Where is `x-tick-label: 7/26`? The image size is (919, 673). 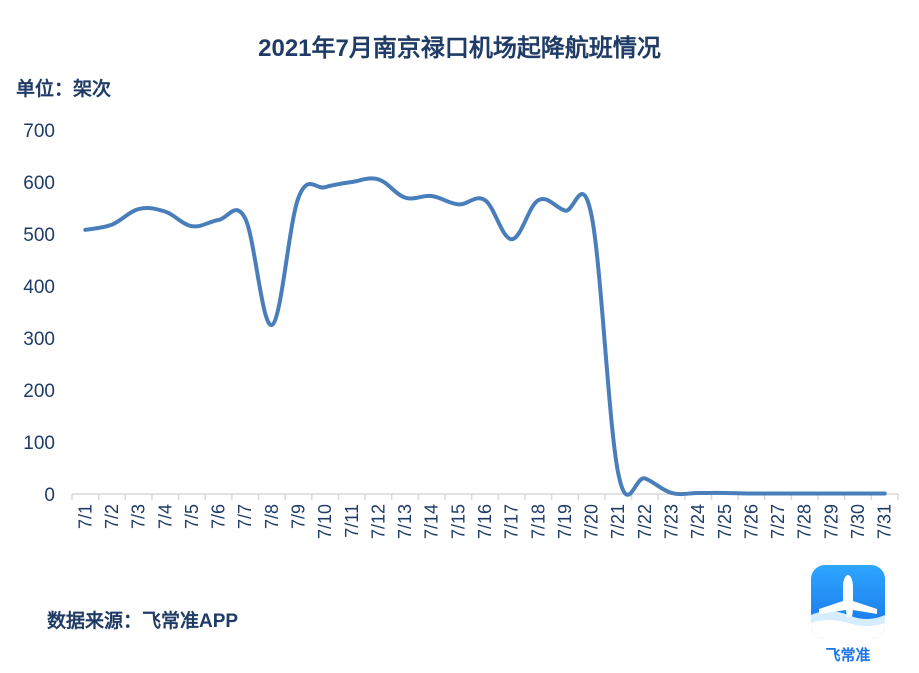
x-tick-label: 7/26 is located at coordinates (751, 521).